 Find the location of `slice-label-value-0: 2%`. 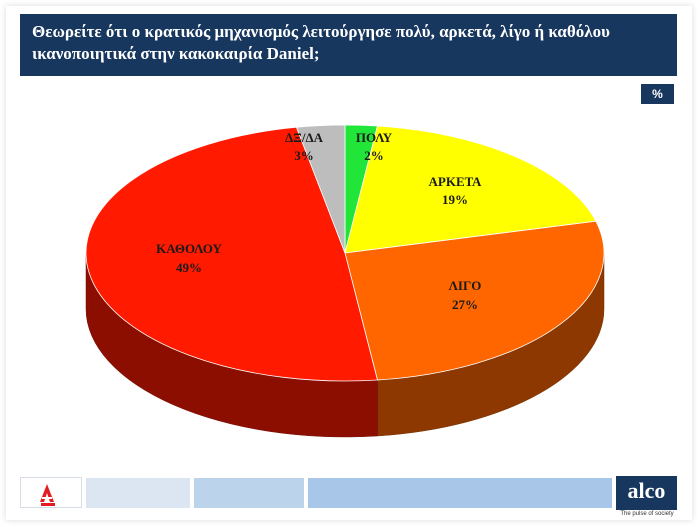

slice-label-value-0: 2% is located at coordinates (374, 155).